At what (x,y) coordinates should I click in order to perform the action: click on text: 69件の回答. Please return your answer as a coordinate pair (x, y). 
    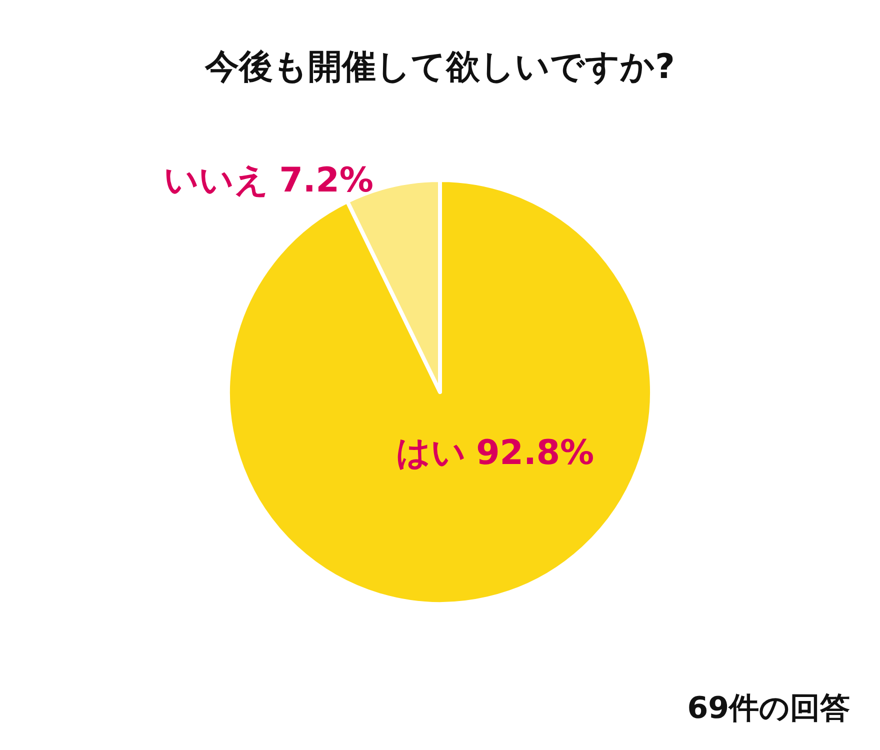
    Looking at the image, I should click on (768, 708).